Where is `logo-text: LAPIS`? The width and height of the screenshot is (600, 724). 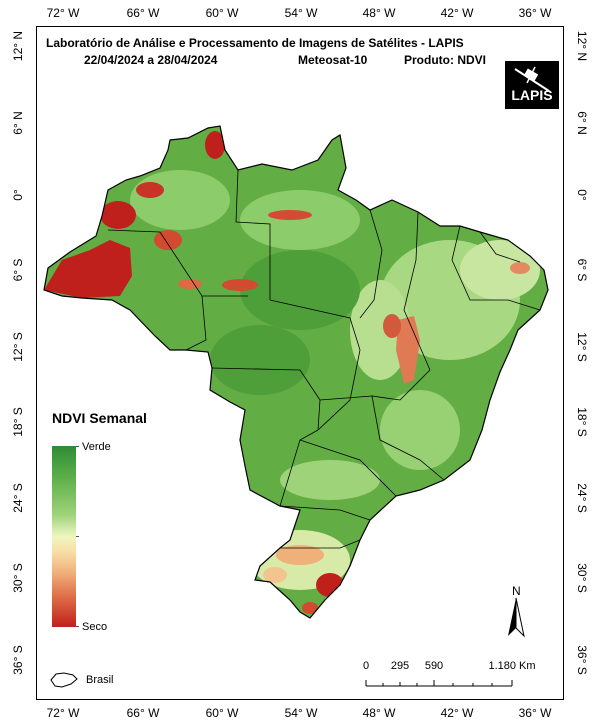 logo-text: LAPIS is located at coordinates (532, 95).